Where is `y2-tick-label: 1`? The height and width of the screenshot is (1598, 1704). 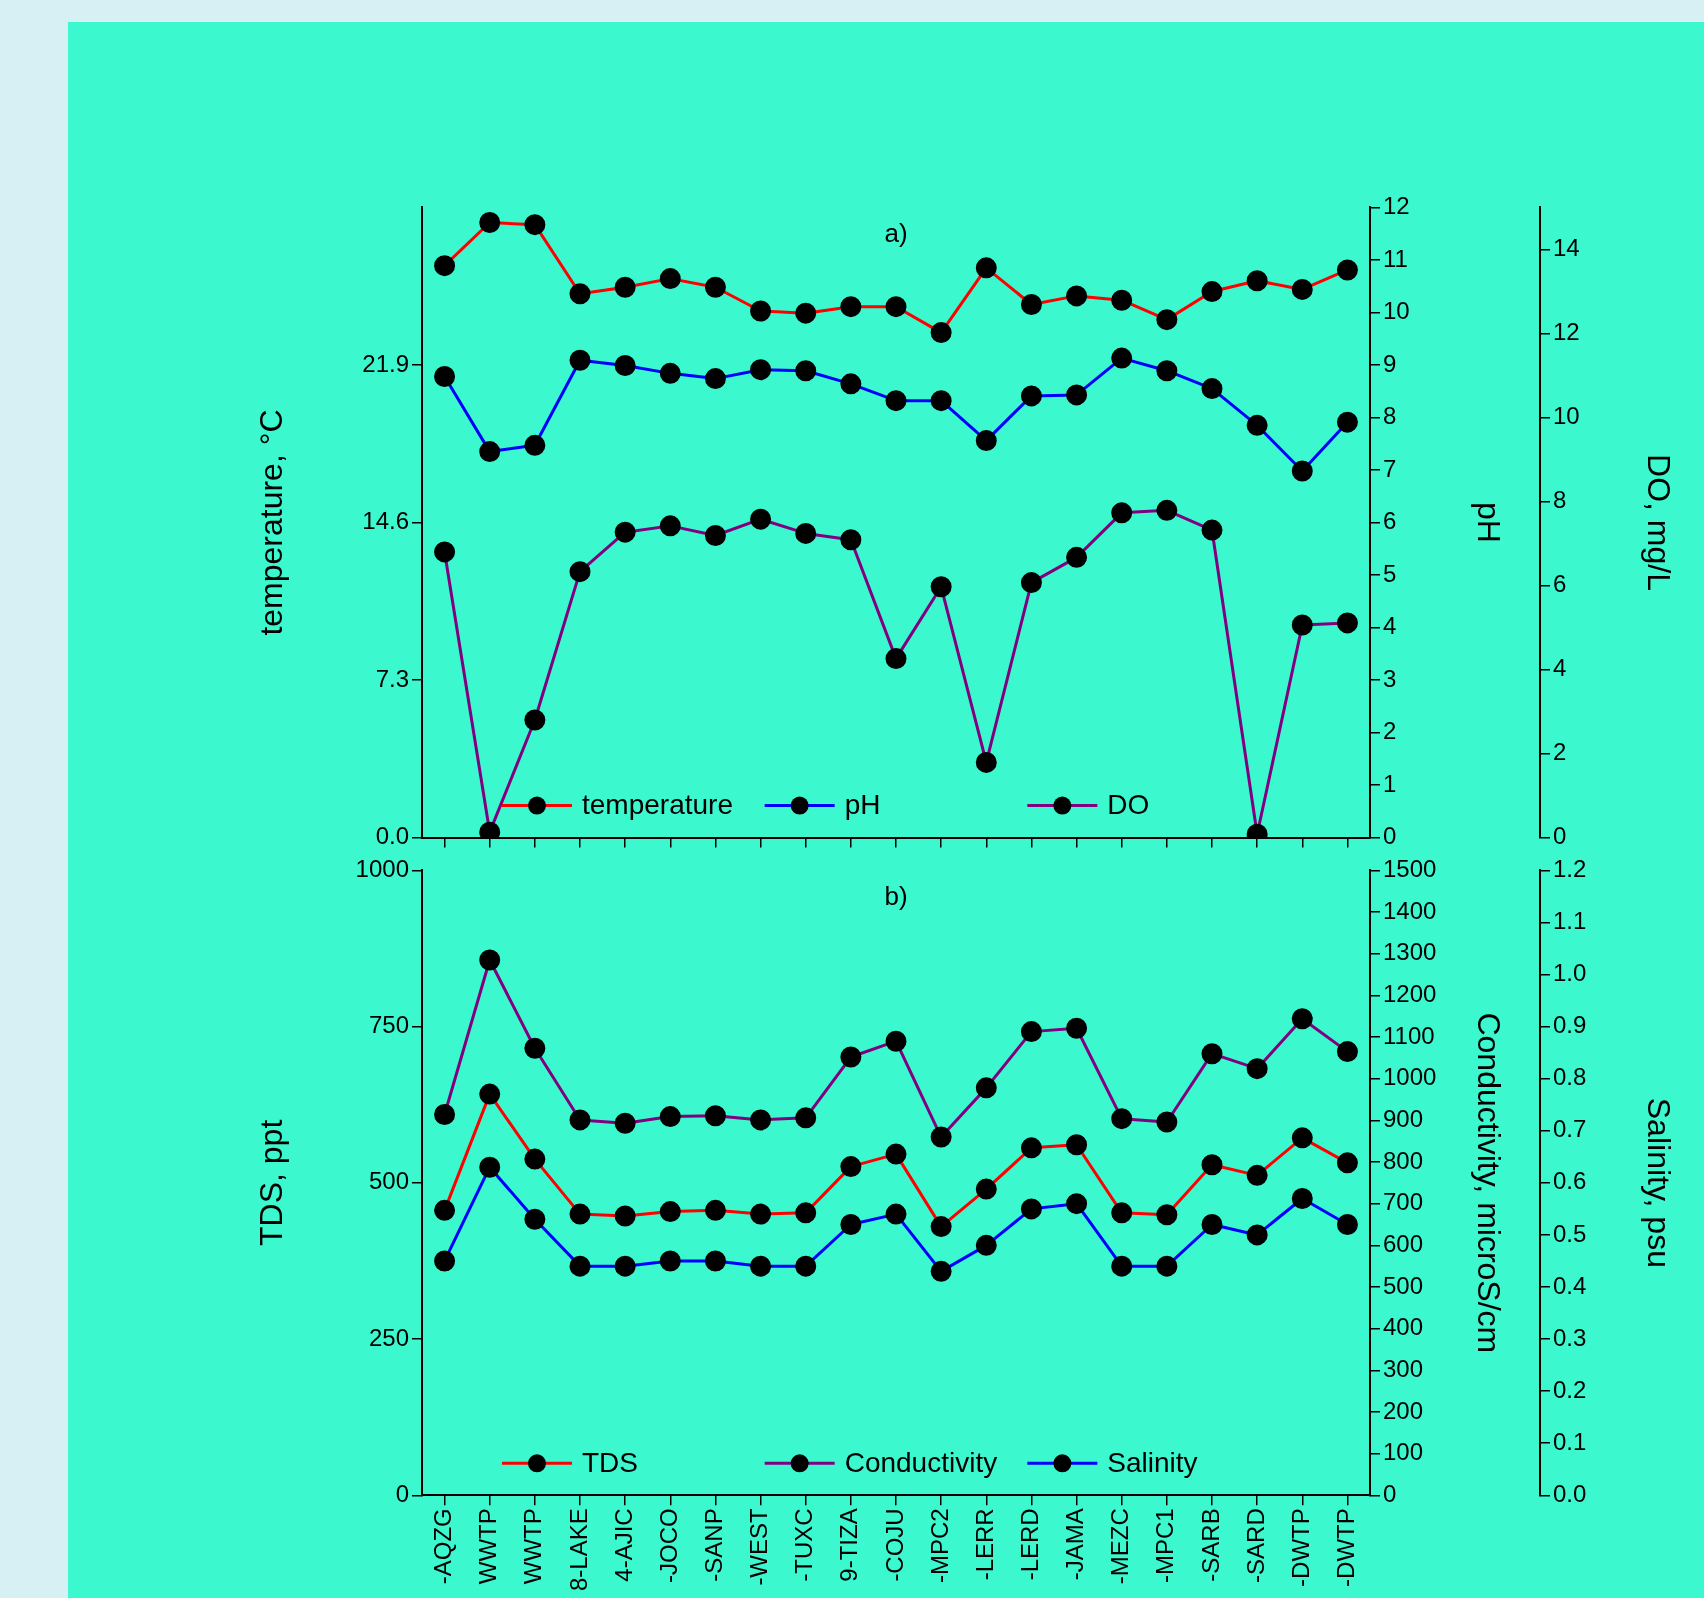 y2-tick-label: 1 is located at coordinates (1390, 783).